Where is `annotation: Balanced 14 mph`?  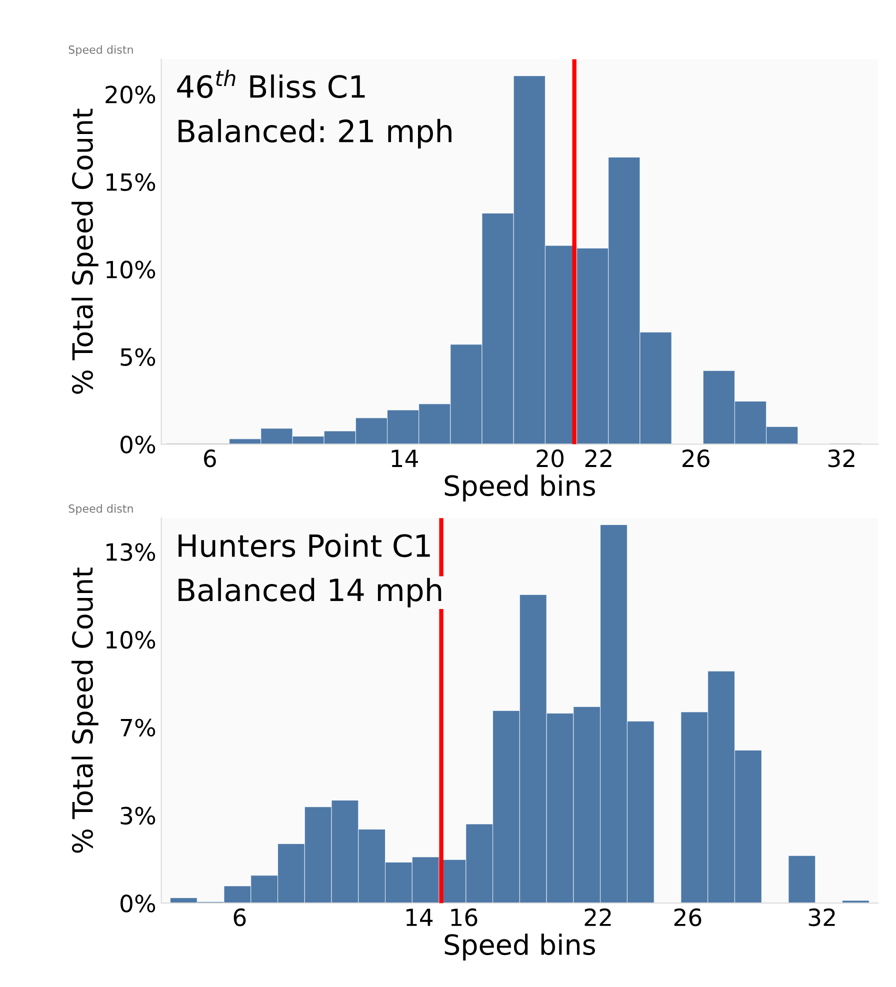
annotation: Balanced 14 mph is located at coordinates (310, 593).